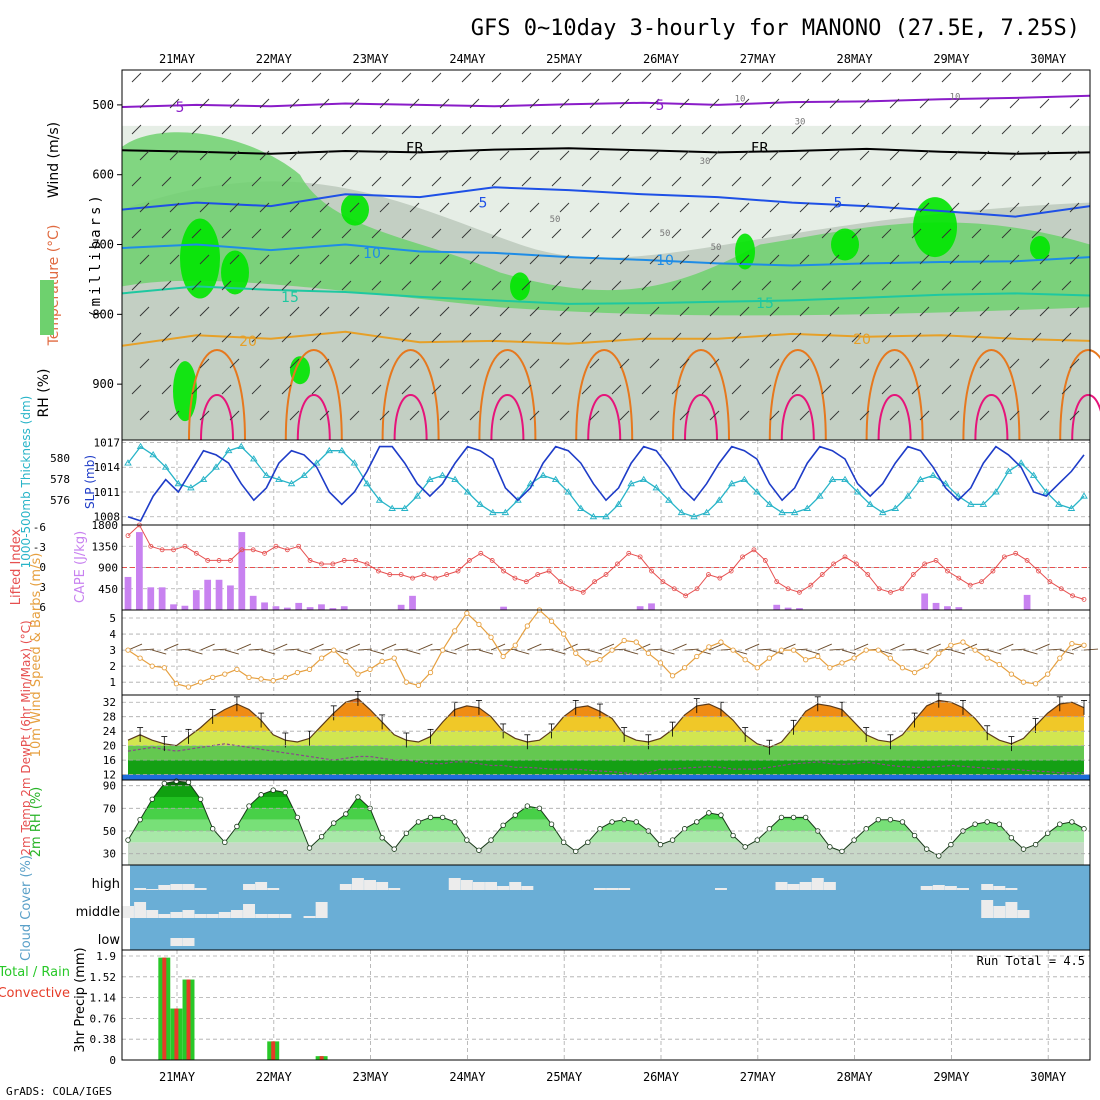 Image resolution: width=1100 pixels, height=1100 pixels. What do you see at coordinates (716, 248) in the screenshot?
I see `contour-small-label: 50` at bounding box center [716, 248].